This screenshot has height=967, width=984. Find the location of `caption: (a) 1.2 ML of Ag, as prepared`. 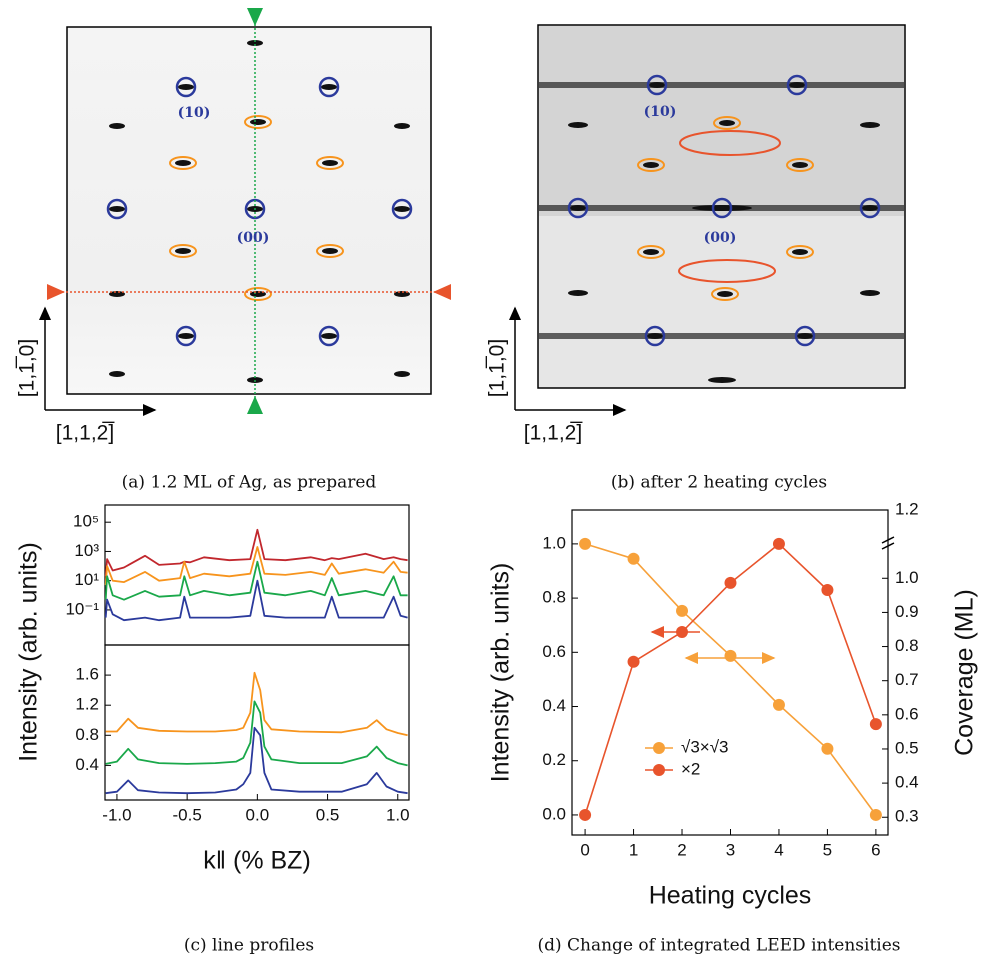

caption: (a) 1.2 ML of Ag, as prepared is located at coordinates (249, 483).